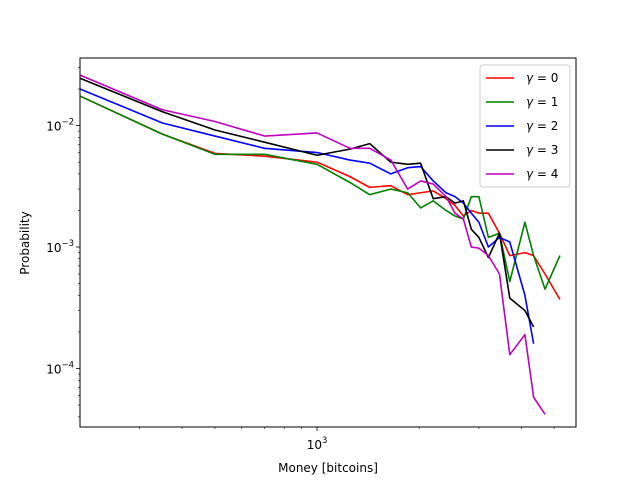 The image size is (640, 484). Describe the element at coordinates (67, 366) in the screenshot. I see `y-tick-label-exponent: −4` at that location.